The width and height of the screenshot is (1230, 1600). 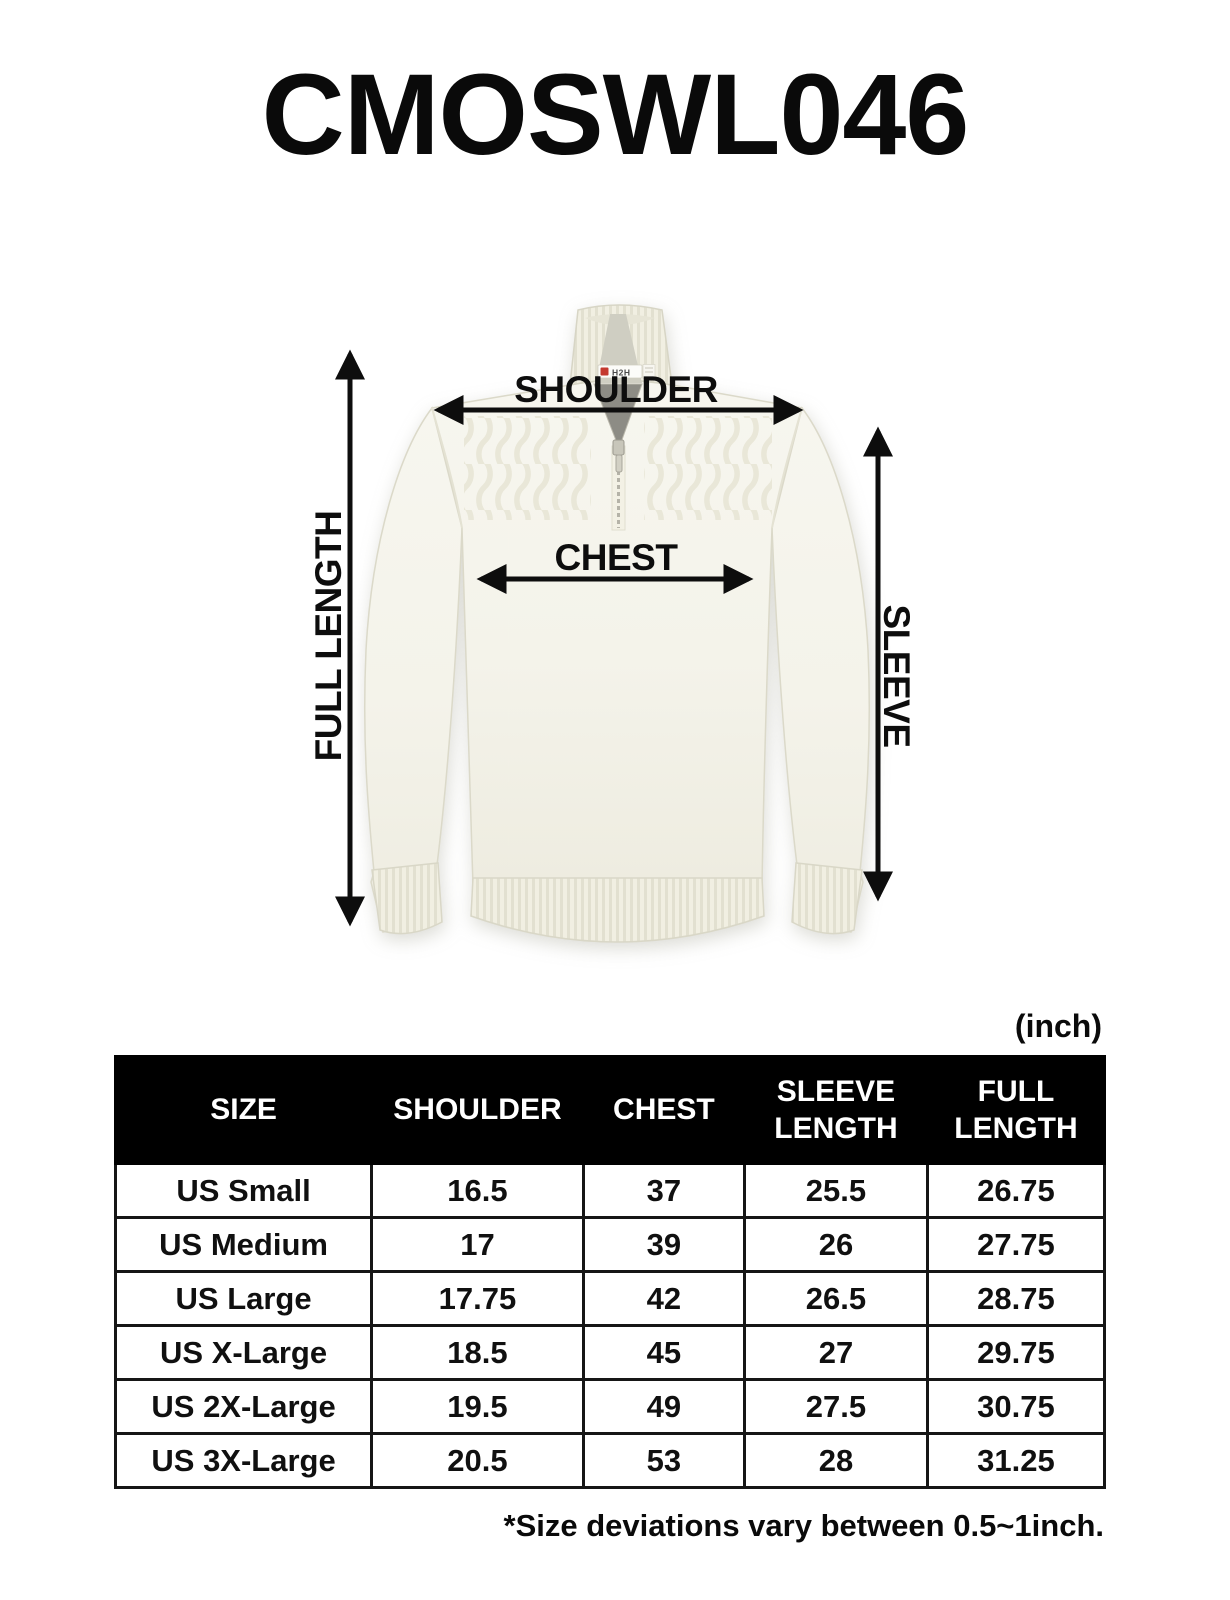 What do you see at coordinates (477, 1298) in the screenshot?
I see `shoulder-cell: 17.75` at bounding box center [477, 1298].